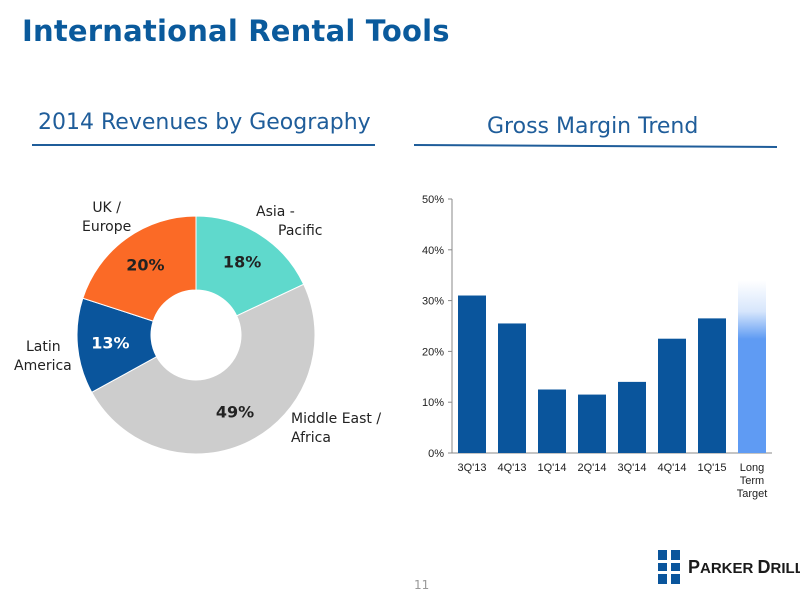 This screenshot has width=800, height=600. What do you see at coordinates (433, 302) in the screenshot?
I see `y-tick-label: 30%` at bounding box center [433, 302].